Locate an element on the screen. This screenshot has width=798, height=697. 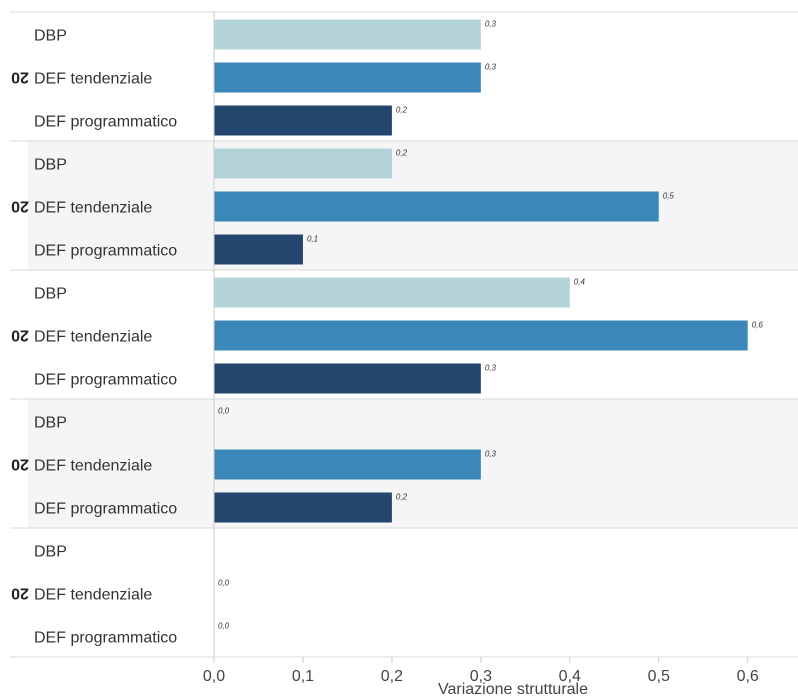
x-tick-label: 0,2 is located at coordinates (392, 676).